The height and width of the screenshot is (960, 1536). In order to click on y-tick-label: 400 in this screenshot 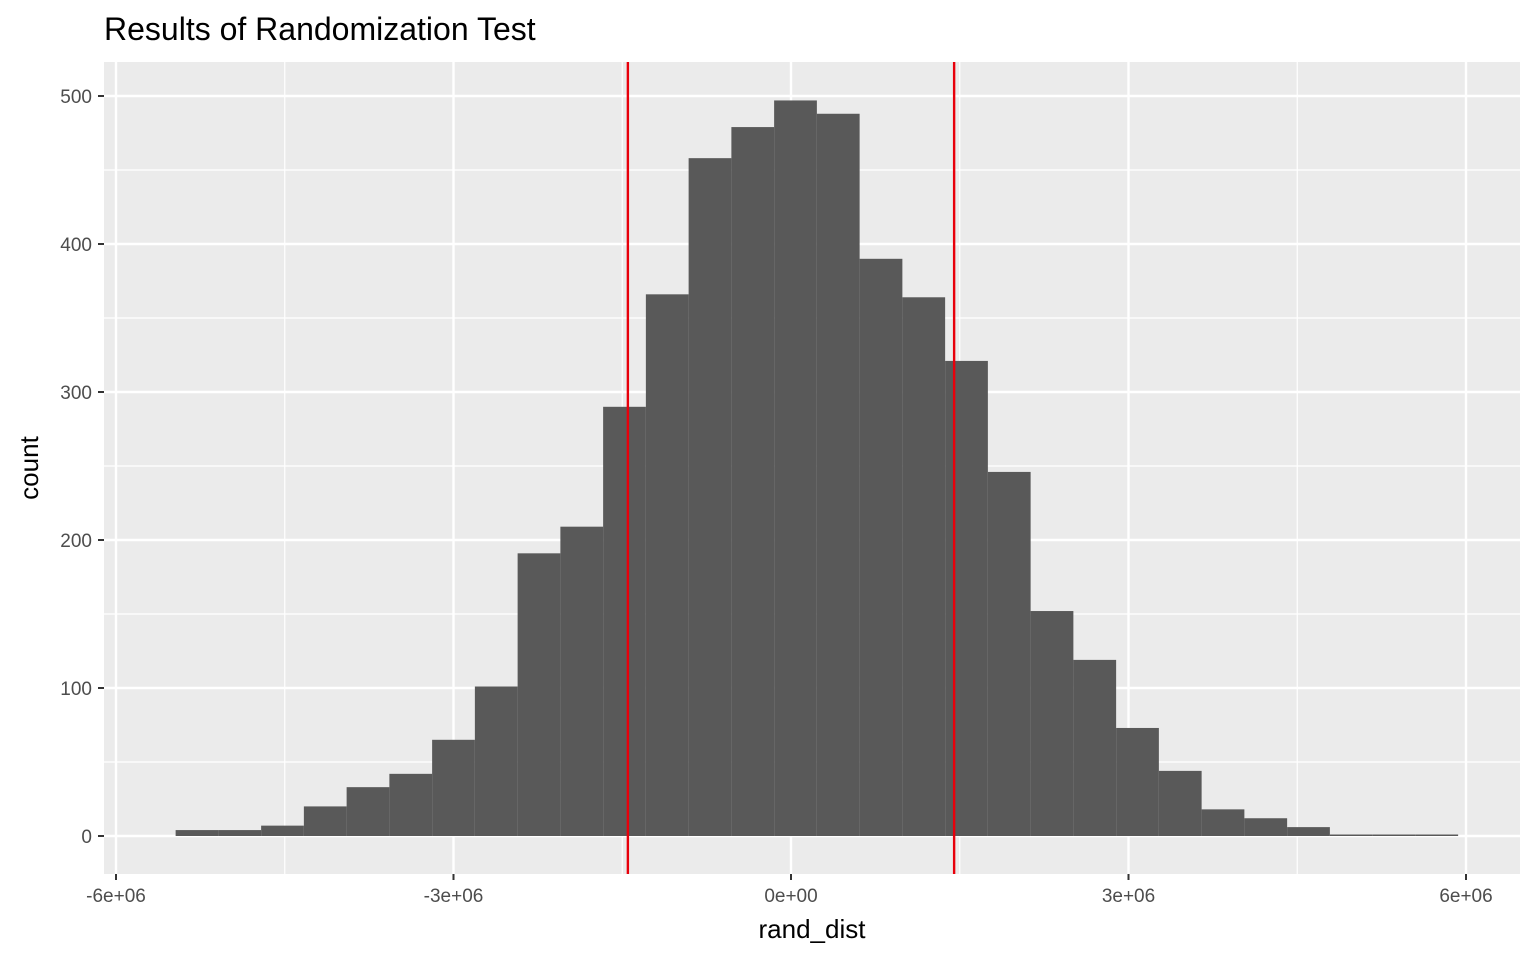, I will do `click(76, 245)`.